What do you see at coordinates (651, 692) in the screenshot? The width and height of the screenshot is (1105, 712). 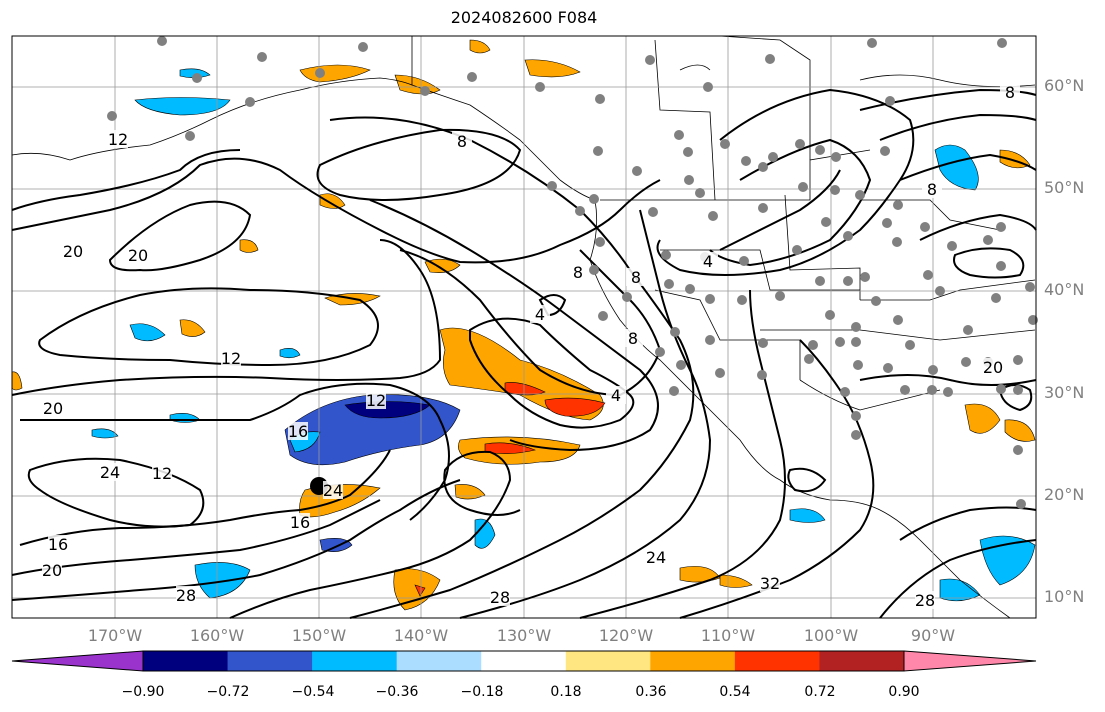 I see `colorbar-label: 0.36` at bounding box center [651, 692].